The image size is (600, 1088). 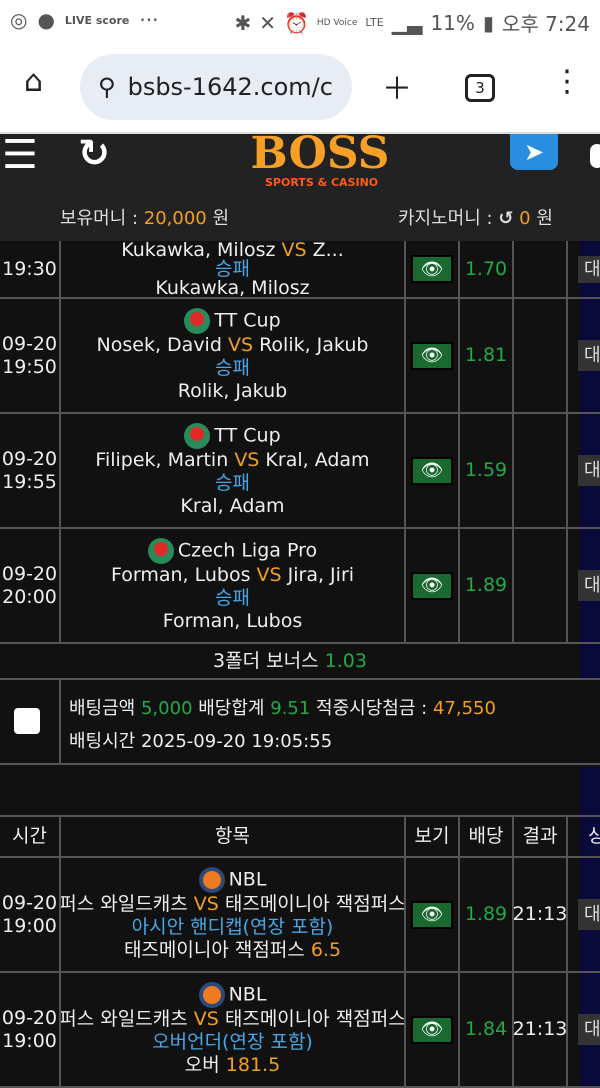 What do you see at coordinates (300, 662) in the screenshot?
I see `bonus-row: 3폴더 보너스 1.03` at bounding box center [300, 662].